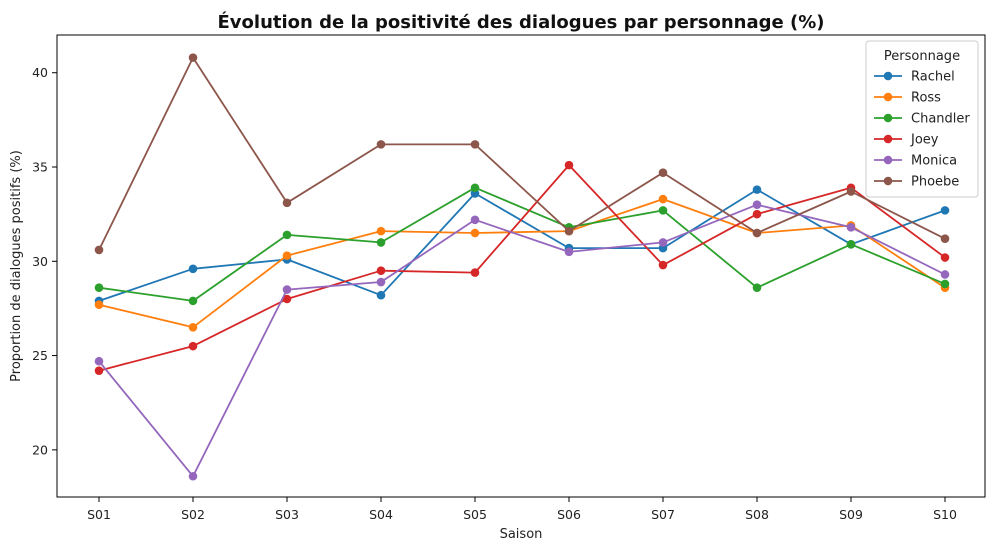 This screenshot has height=551, width=996. Describe the element at coordinates (475, 514) in the screenshot. I see `x-tick-label: S05` at that location.